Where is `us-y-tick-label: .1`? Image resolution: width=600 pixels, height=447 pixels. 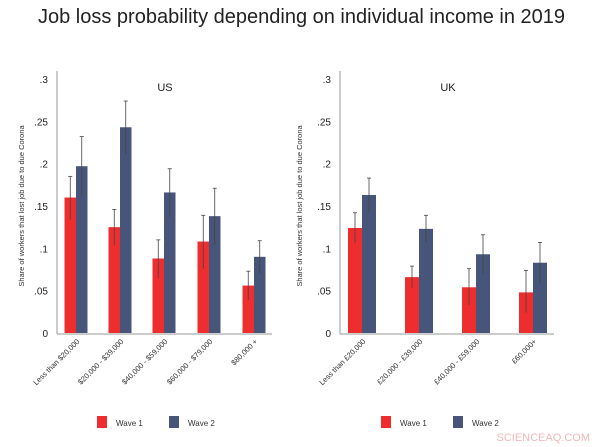
us-y-tick-label: .1 is located at coordinates (44, 249).